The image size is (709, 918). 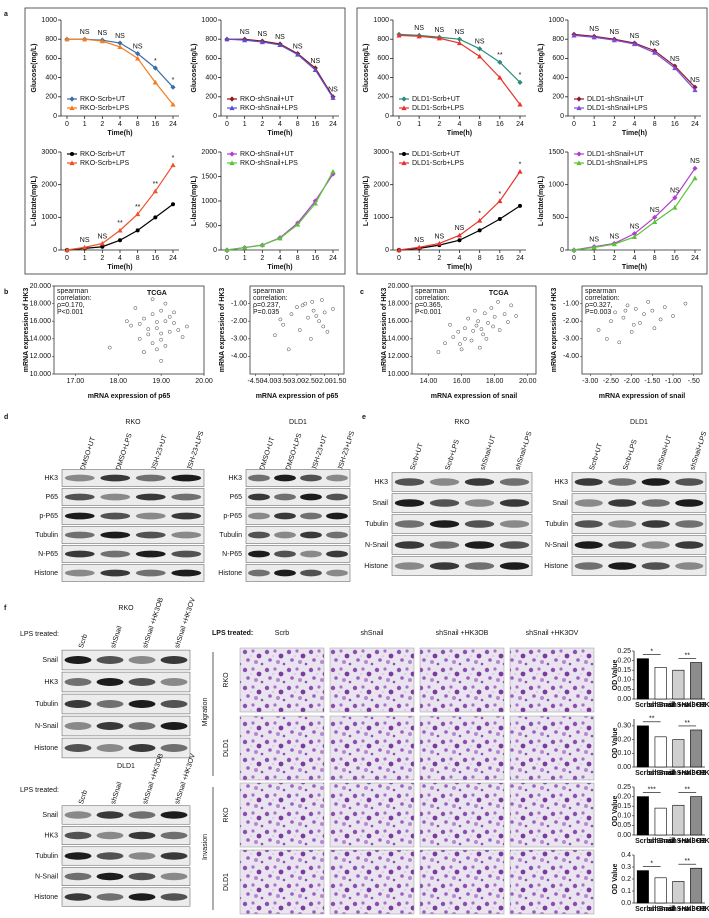 What do you see at coordinates (72, 154) in the screenshot?
I see `legend-marker` at bounding box center [72, 154].